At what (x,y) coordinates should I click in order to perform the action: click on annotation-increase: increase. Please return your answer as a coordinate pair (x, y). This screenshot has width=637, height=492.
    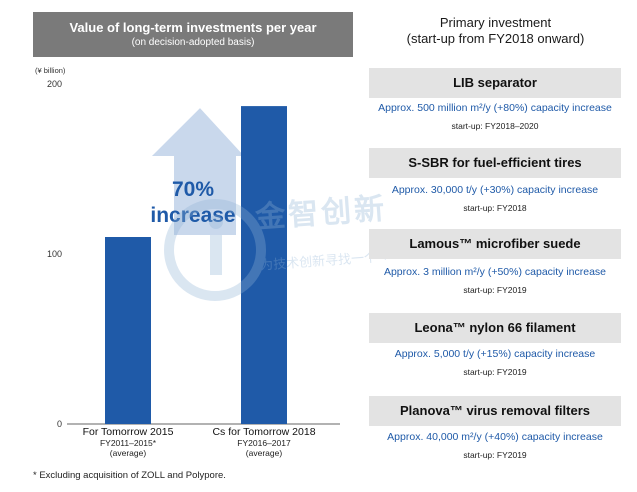
    Looking at the image, I should click on (192, 215).